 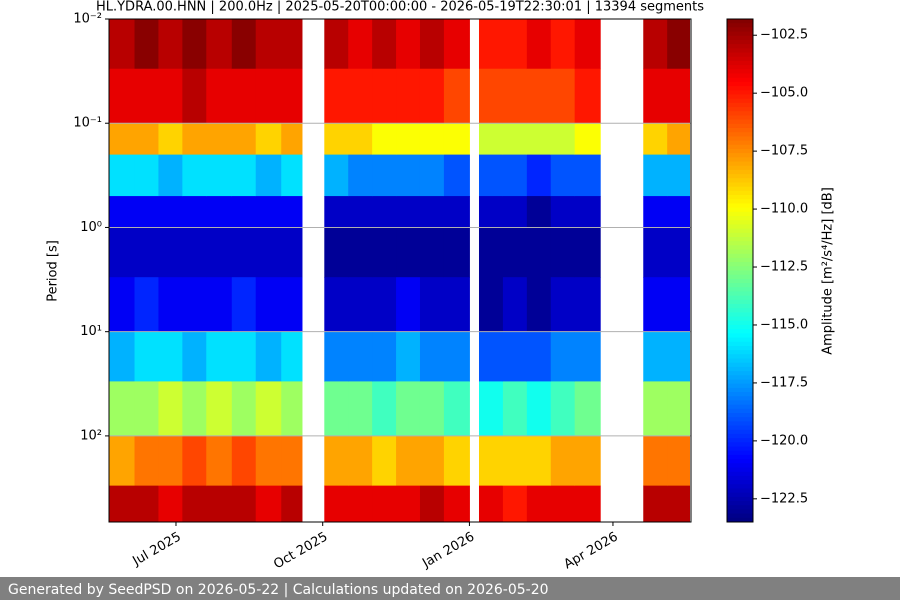 I want to click on x-tick-label: Apr 2026, so click(x=590, y=551).